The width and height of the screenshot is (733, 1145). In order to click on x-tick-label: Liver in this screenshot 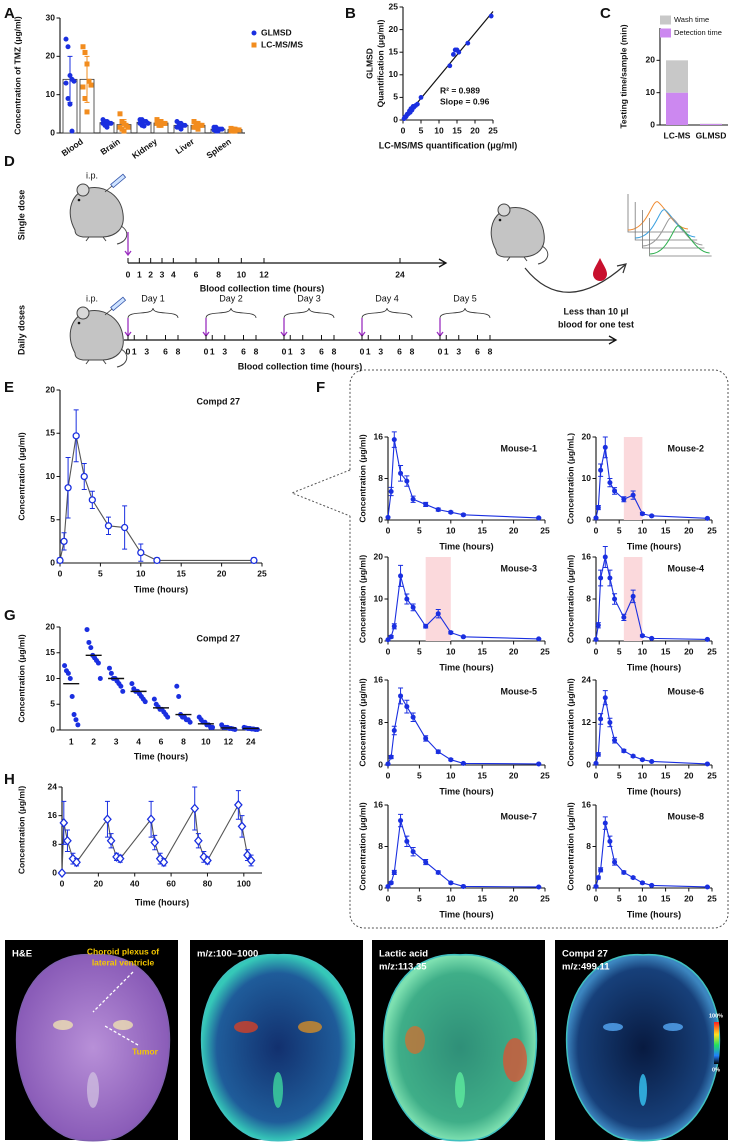, I will do `click(185, 146)`.